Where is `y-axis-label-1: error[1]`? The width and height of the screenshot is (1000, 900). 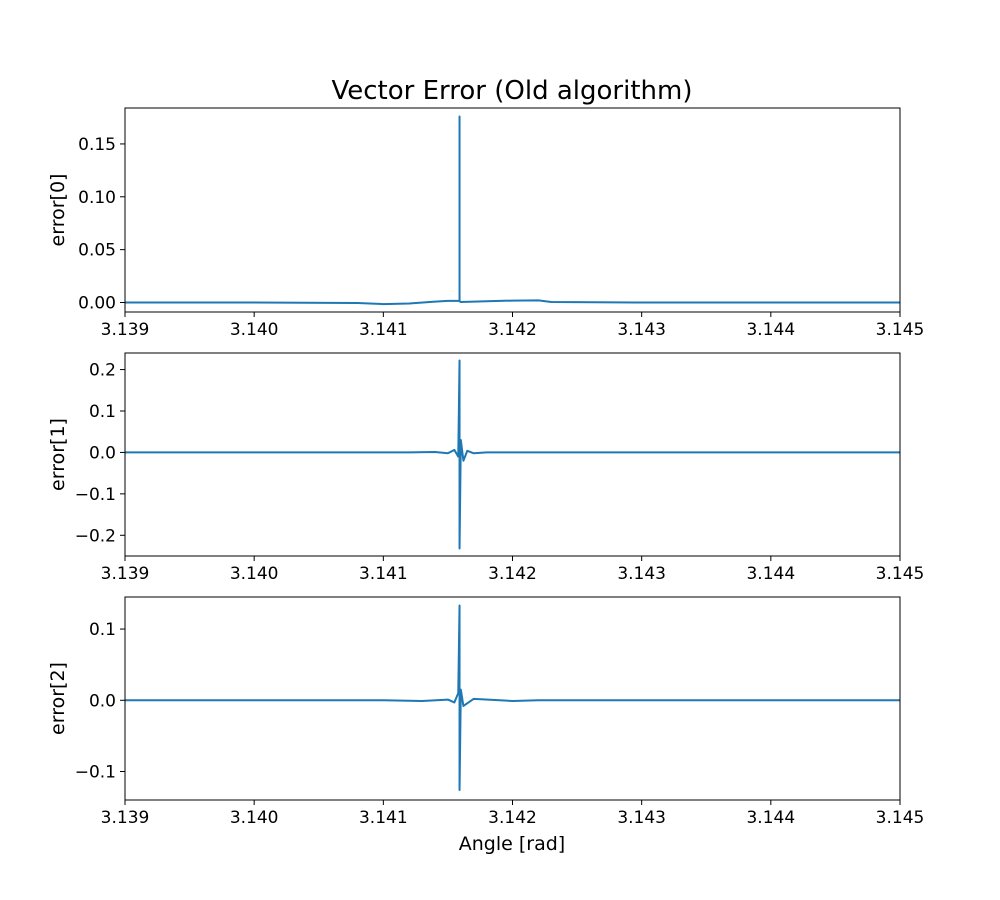 y-axis-label-1: error[1] is located at coordinates (58, 454).